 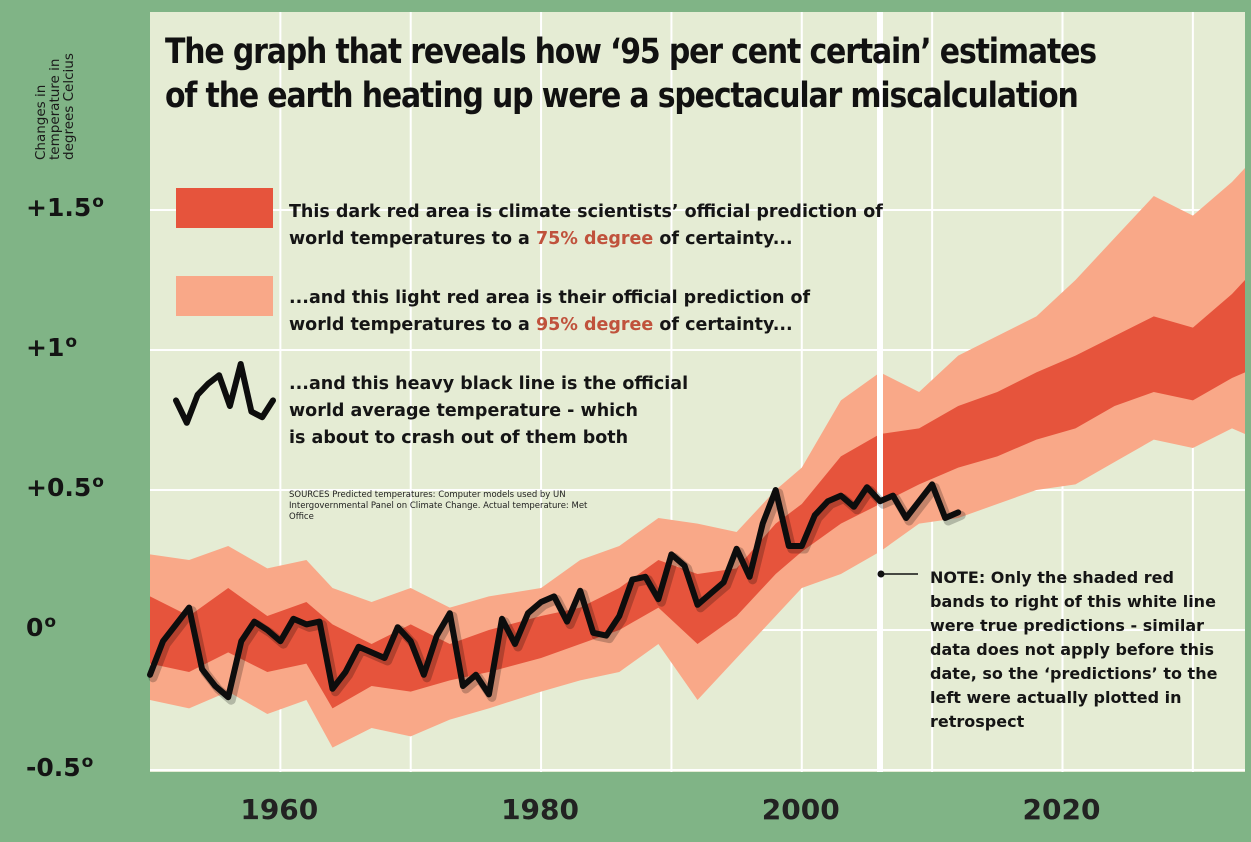 I want to click on y-tick-label: +0.5o, so click(x=65, y=487).